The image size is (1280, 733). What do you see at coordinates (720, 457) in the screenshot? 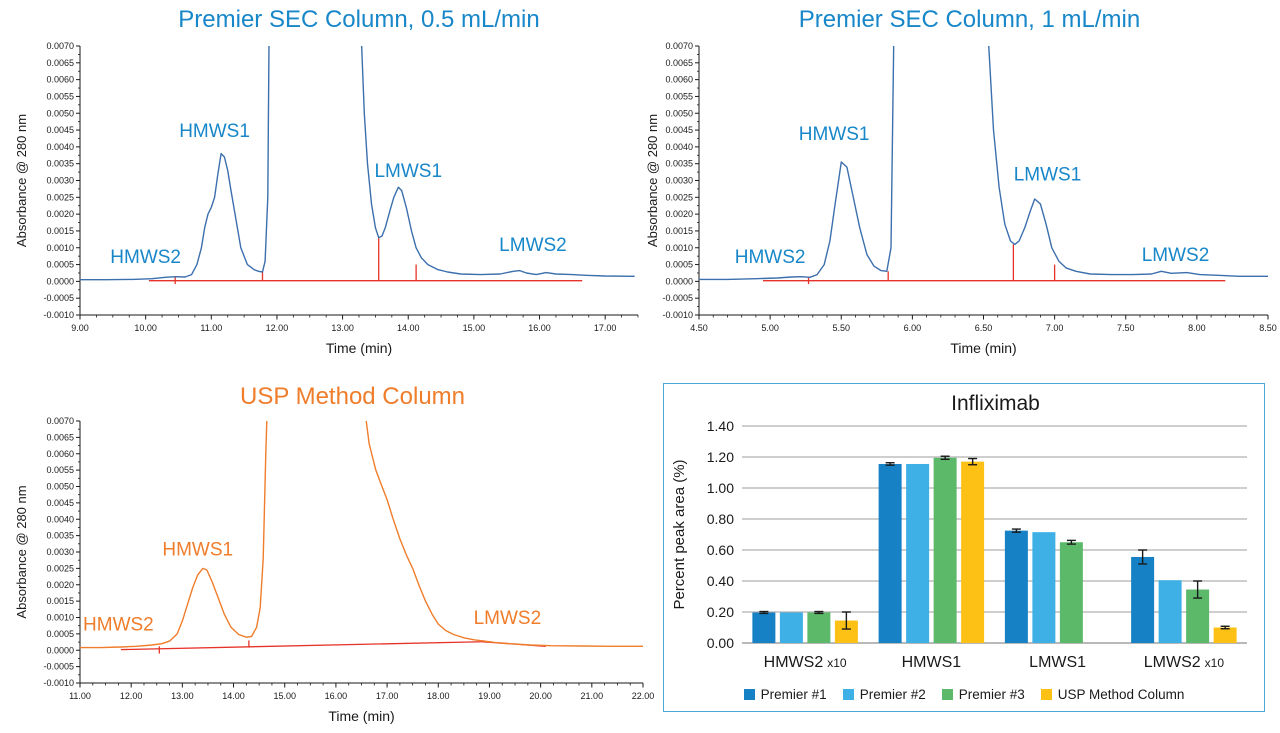
I see `svg-text: 1.20` at bounding box center [720, 457].